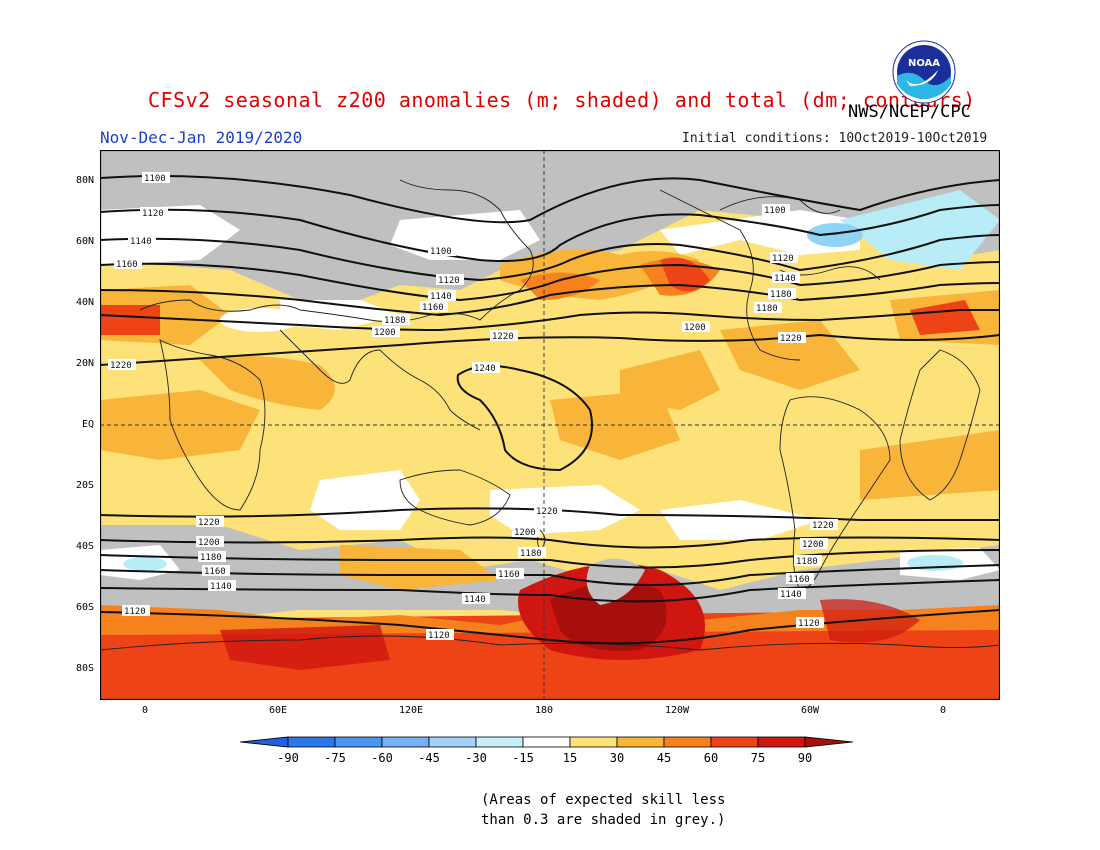 This screenshot has width=1100, height=850. Describe the element at coordinates (924, 72) in the screenshot. I see `noaa-logo: NOAA` at that location.